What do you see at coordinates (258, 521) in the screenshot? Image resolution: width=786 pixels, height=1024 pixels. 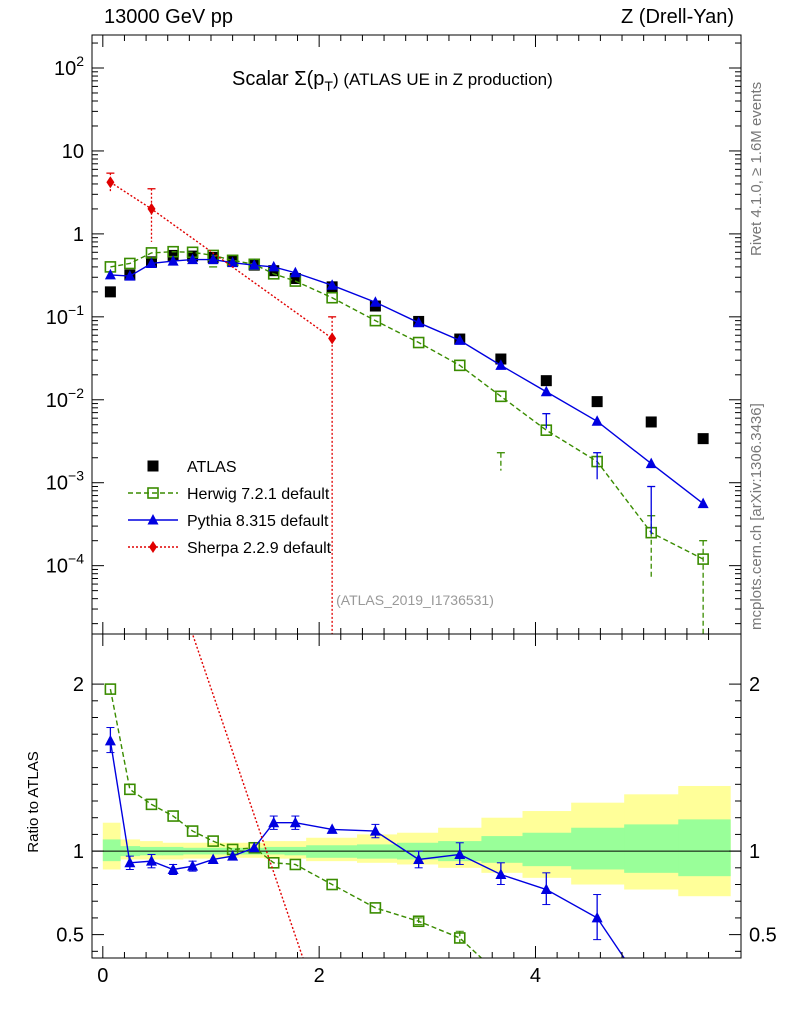 I see `legend-label: Pythia 8.315 default` at bounding box center [258, 521].